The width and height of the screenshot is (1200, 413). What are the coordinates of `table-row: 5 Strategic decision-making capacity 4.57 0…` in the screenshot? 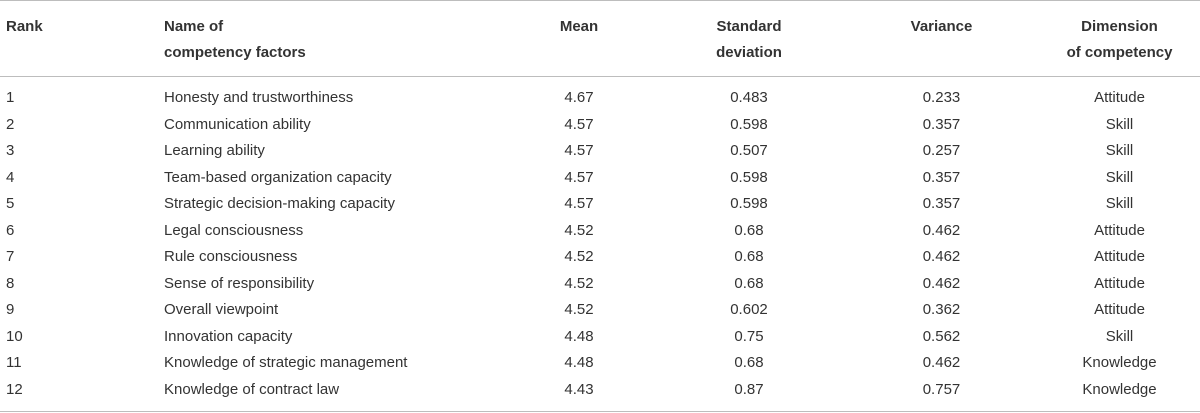 It's located at (600, 204).